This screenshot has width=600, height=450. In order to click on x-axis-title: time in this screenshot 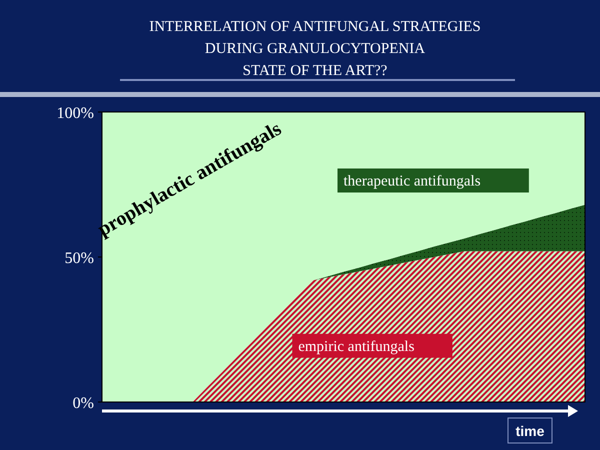, I will do `click(530, 431)`.